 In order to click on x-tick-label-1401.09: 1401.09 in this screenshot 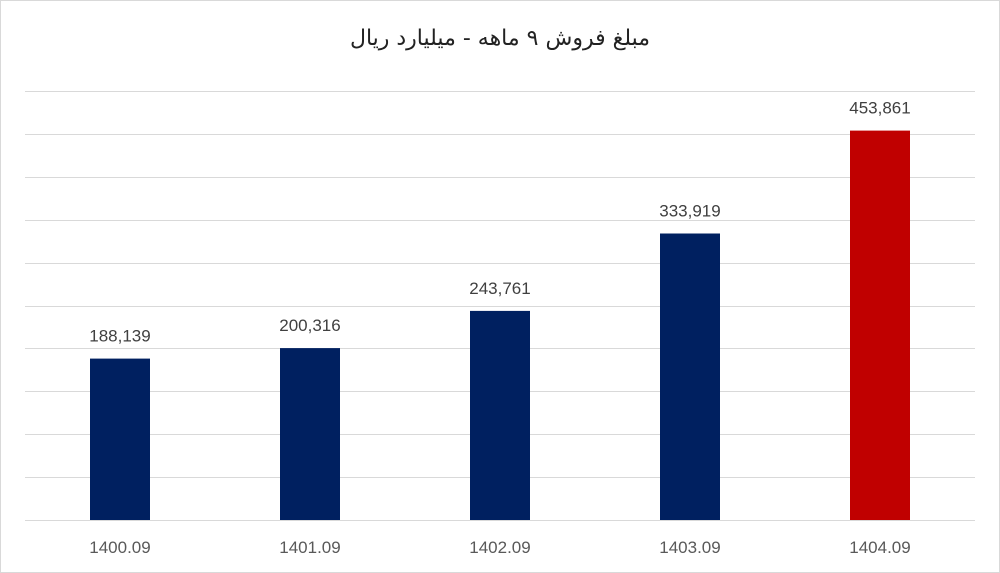, I will do `click(309, 547)`.